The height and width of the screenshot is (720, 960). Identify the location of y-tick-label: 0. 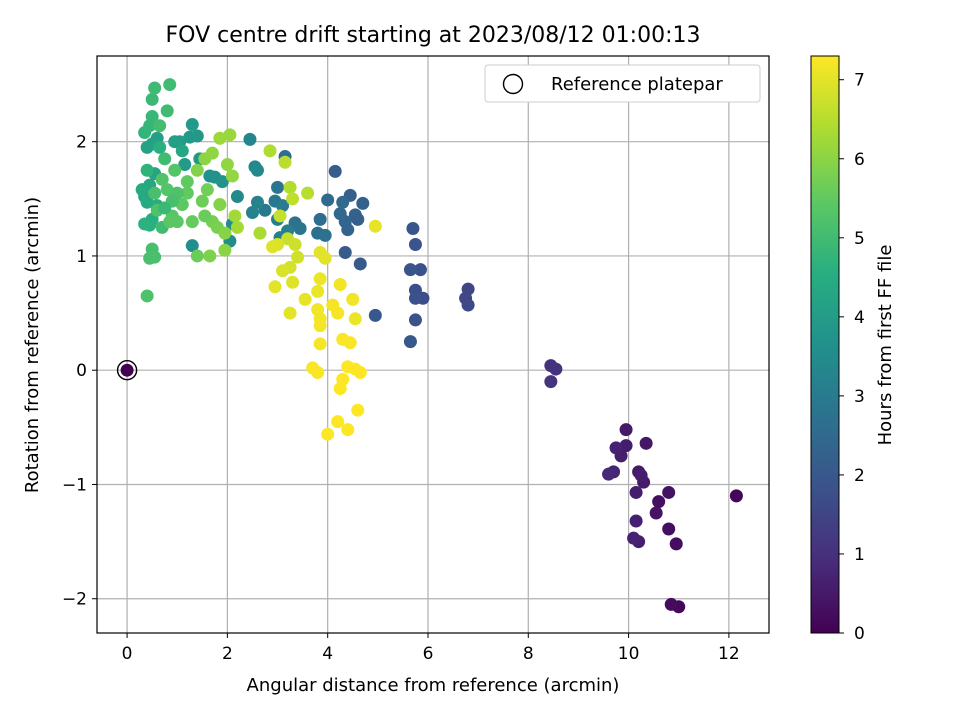
(81, 371).